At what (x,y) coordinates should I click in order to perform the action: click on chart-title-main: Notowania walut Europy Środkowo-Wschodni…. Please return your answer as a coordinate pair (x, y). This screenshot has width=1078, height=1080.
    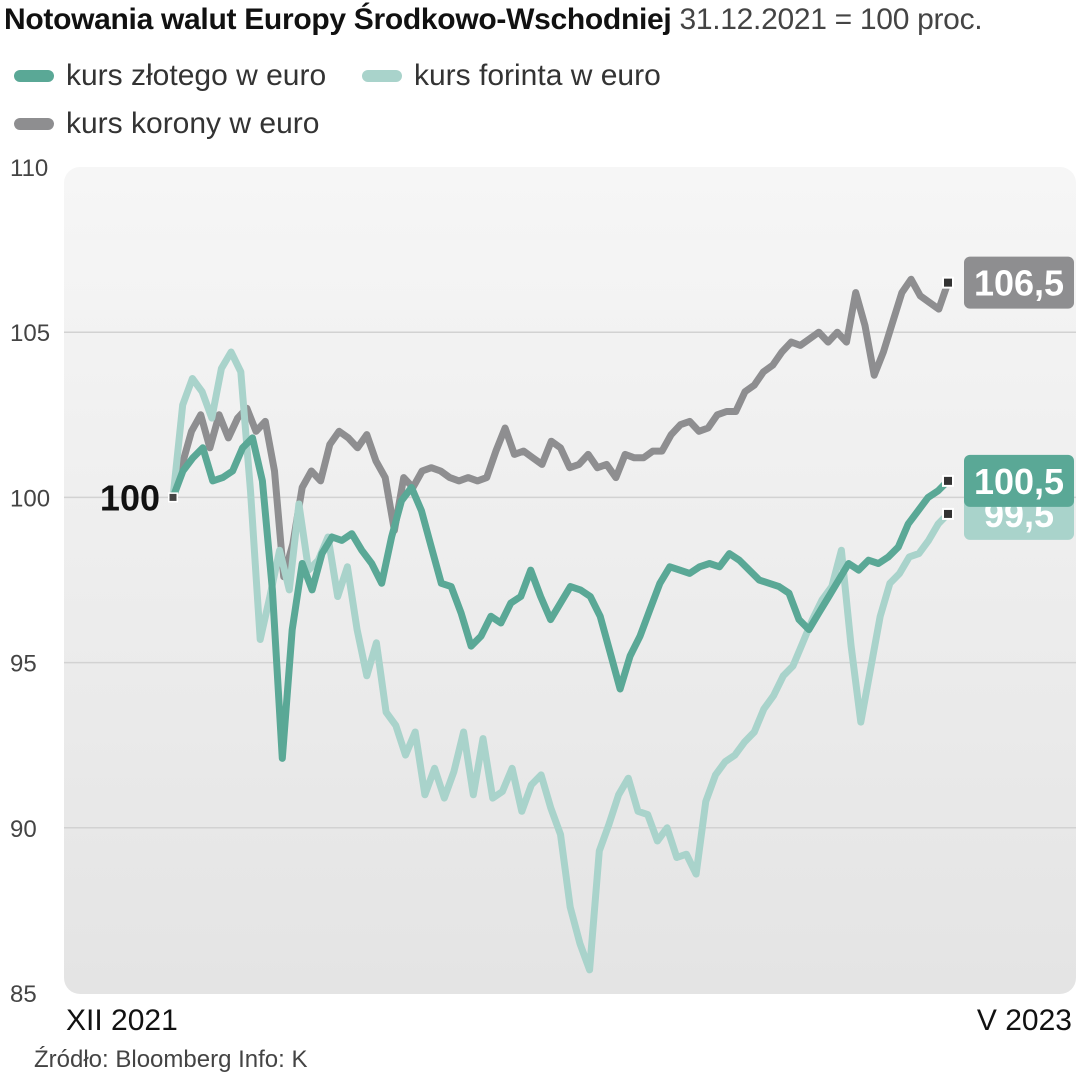
    Looking at the image, I should click on (338, 19).